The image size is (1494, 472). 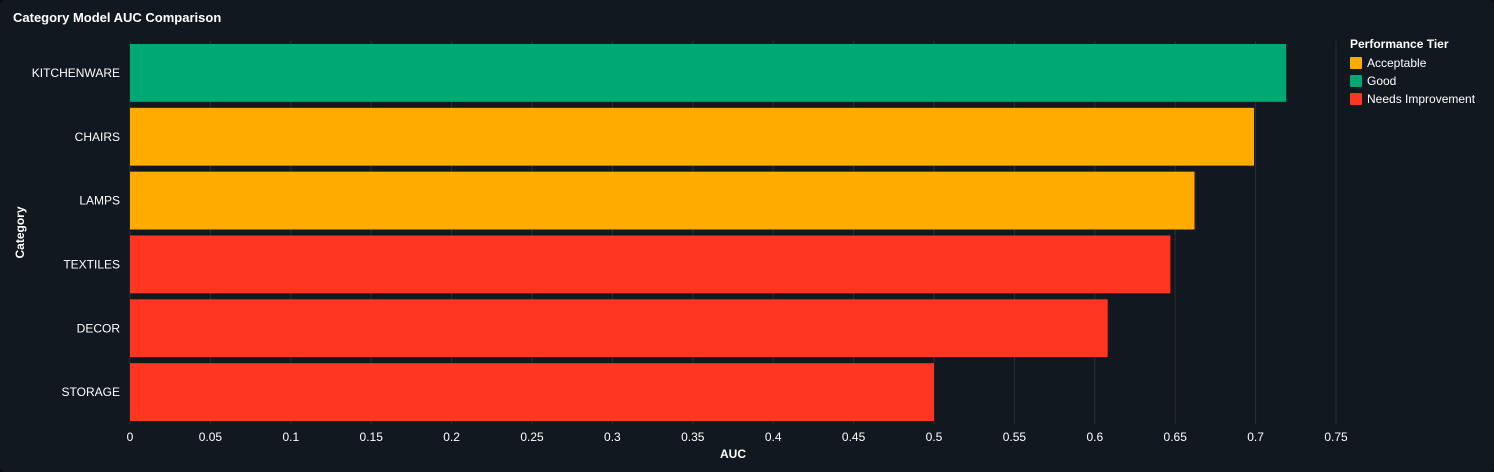 What do you see at coordinates (1356, 63) in the screenshot?
I see `legend-swatch-acceptable` at bounding box center [1356, 63].